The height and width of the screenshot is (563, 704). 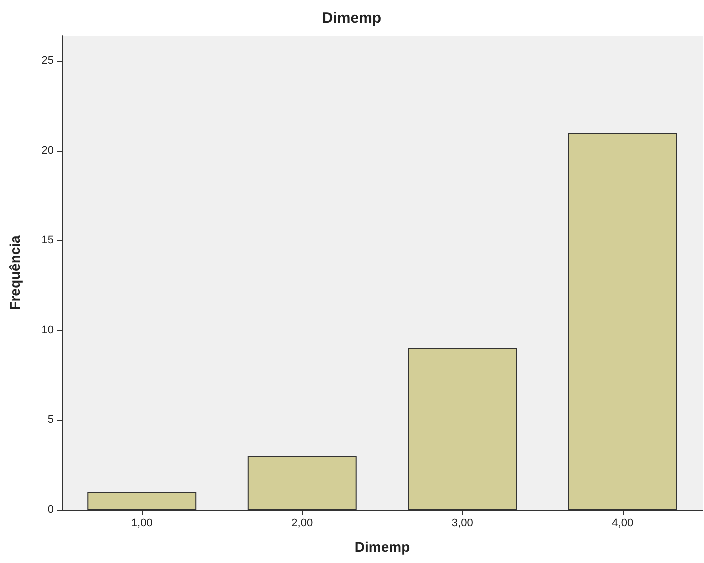 I want to click on y-tick-label: 10, so click(x=48, y=330).